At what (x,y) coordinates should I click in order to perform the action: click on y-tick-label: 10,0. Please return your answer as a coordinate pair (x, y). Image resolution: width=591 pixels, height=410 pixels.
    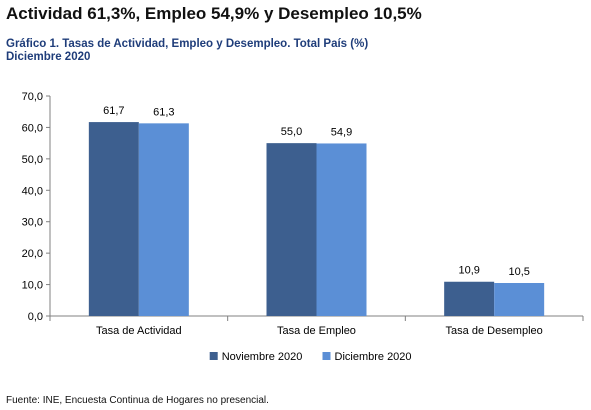
    Looking at the image, I should click on (32, 286).